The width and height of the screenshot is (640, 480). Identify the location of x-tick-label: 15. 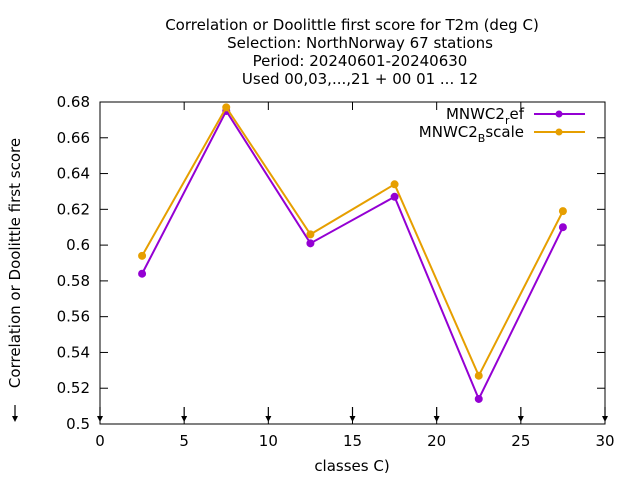
(352, 441).